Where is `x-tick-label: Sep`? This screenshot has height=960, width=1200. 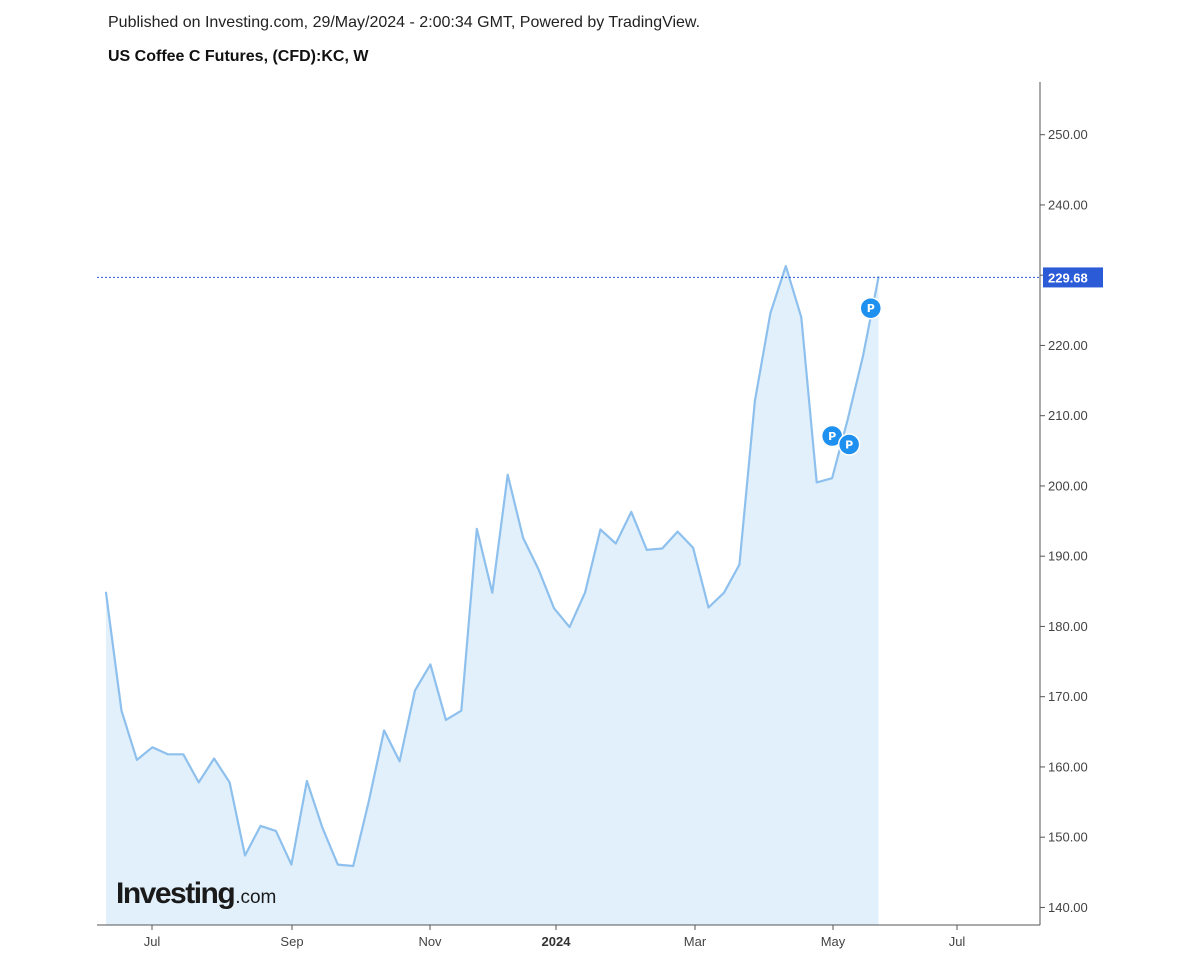 x-tick-label: Sep is located at coordinates (291, 941).